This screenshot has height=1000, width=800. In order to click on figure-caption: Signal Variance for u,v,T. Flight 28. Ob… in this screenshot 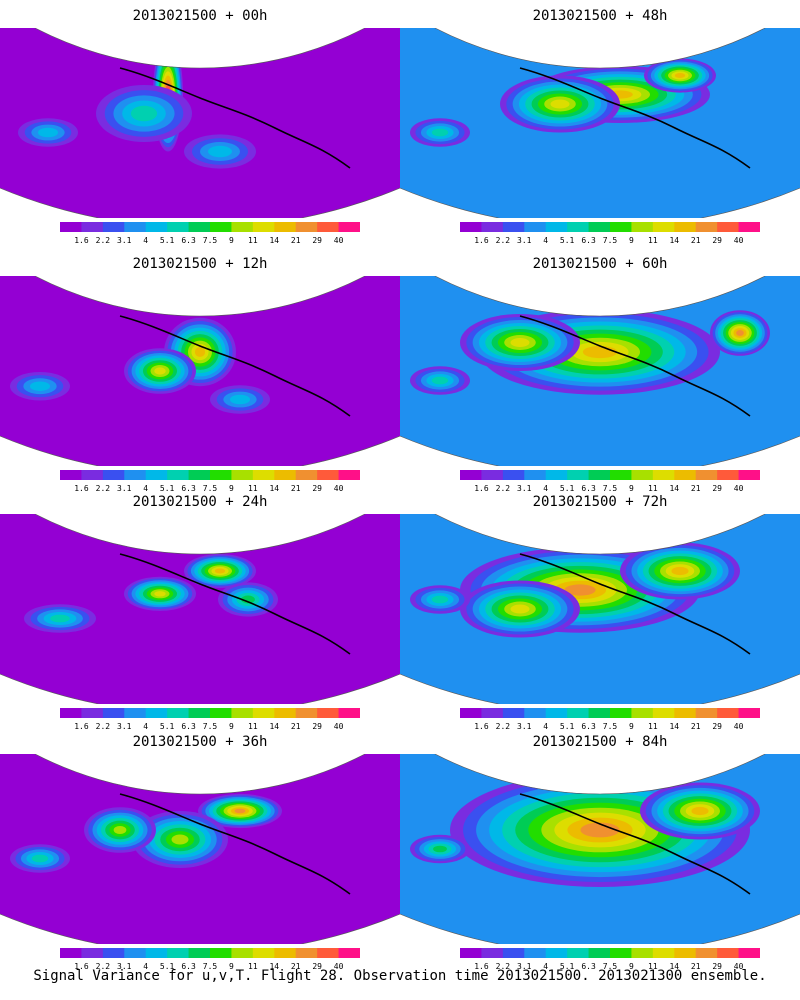, I will do `click(400, 976)`.